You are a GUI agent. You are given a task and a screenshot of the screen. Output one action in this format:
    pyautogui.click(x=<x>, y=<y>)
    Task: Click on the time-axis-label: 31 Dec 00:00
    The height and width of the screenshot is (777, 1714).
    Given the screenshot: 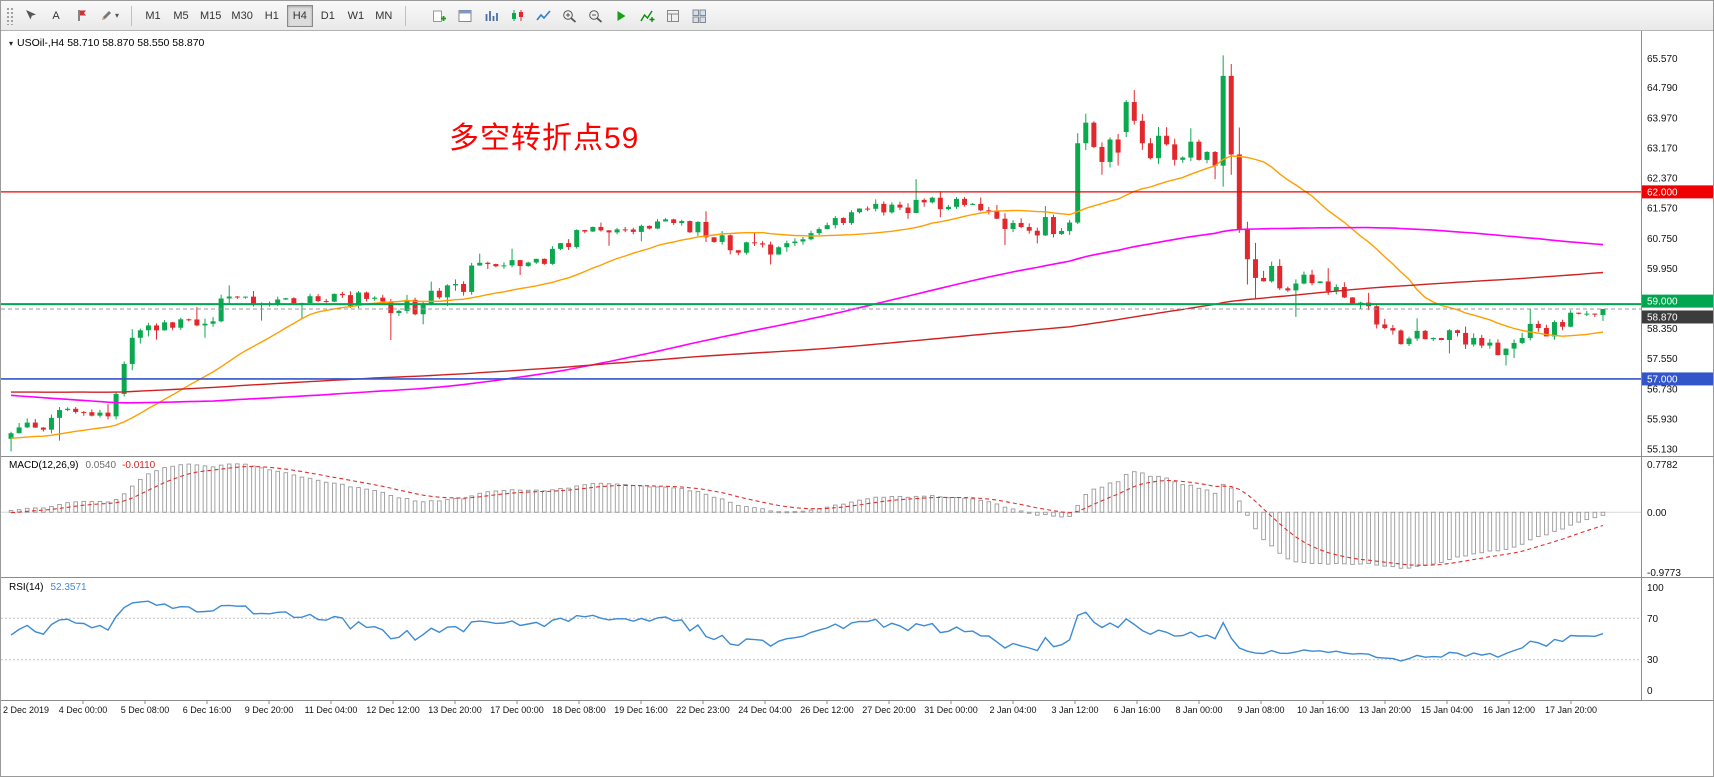 What is the action you would take?
    pyautogui.click(x=951, y=710)
    